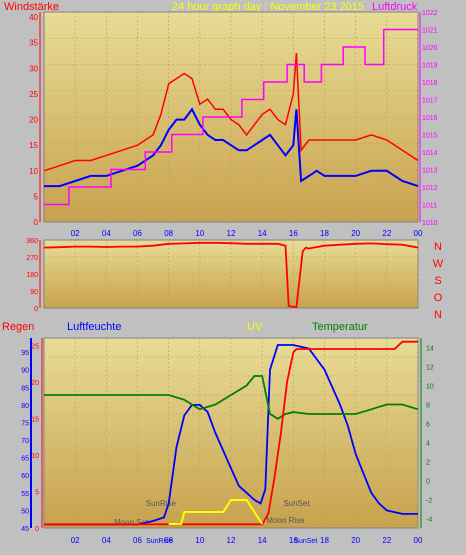  Describe the element at coordinates (37, 529) in the screenshot. I see `rain-ytick-0: 0` at that location.